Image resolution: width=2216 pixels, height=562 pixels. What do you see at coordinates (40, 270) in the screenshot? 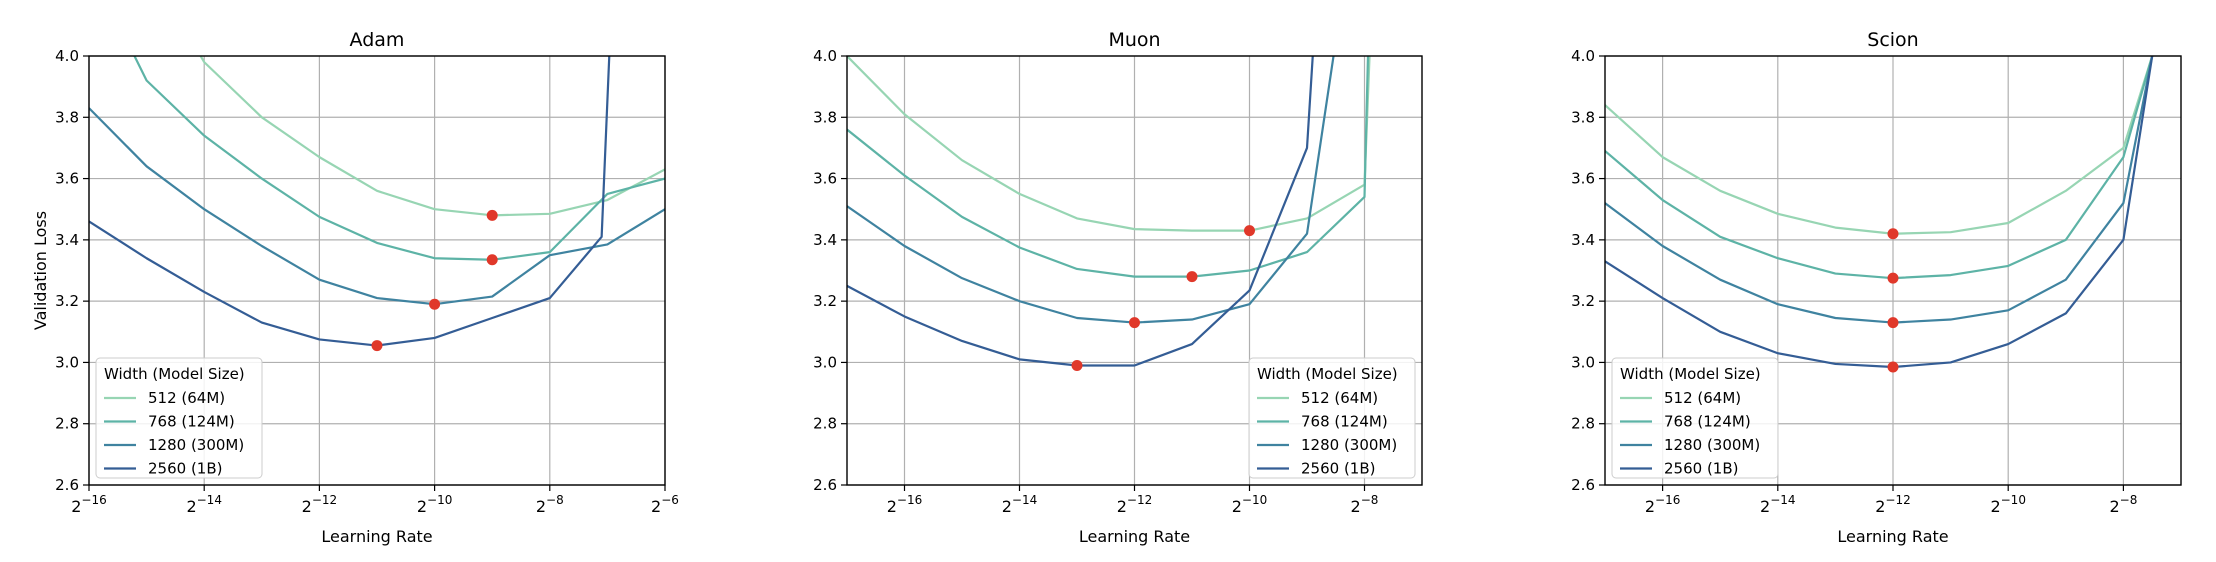
I see `y-axis-label: Validation Loss` at bounding box center [40, 270].